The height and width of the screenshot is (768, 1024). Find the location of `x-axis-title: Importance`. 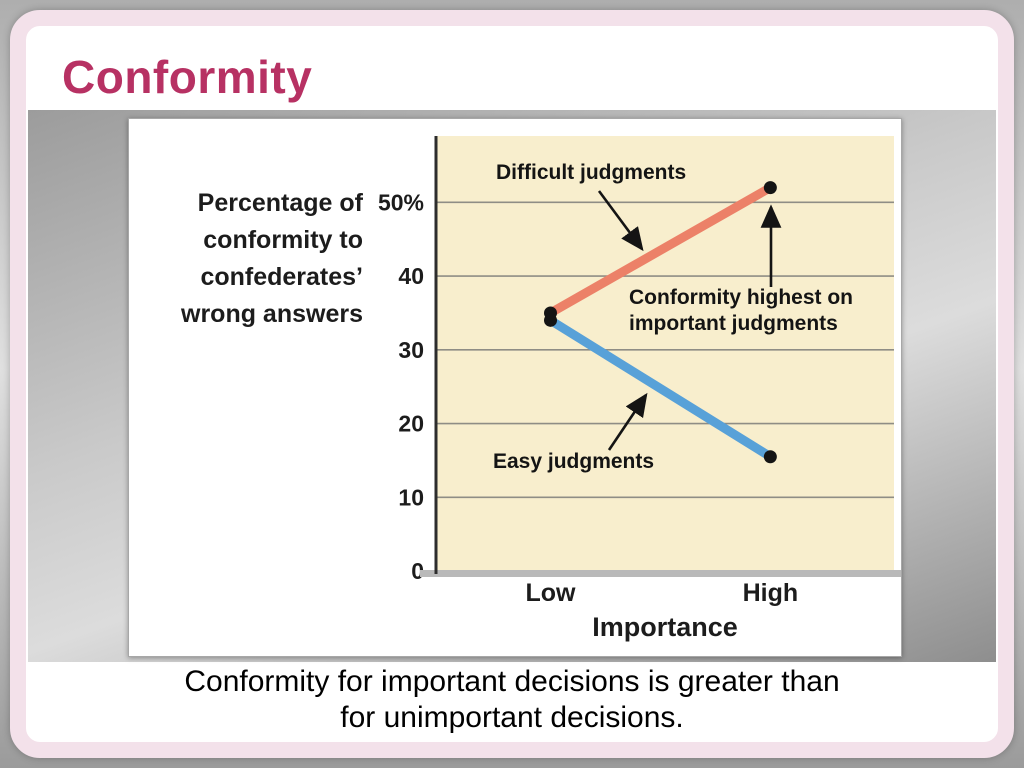

x-axis-title: Importance is located at coordinates (665, 627).